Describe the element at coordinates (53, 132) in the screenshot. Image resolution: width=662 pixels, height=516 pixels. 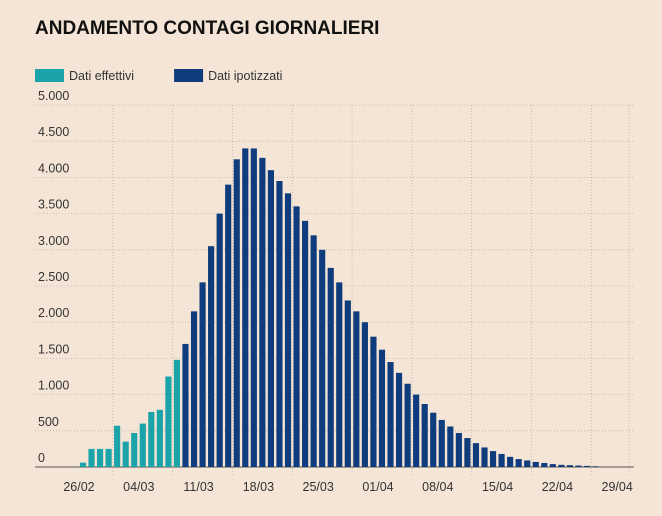
I see `y-tick-label: 4.500` at that location.